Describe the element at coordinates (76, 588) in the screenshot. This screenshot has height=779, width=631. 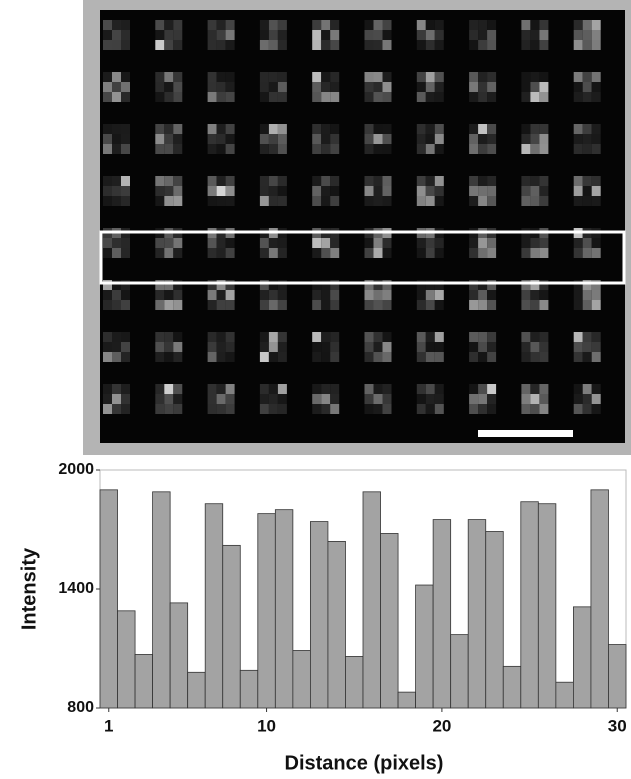
I see `y-tick-label: 1400` at that location.